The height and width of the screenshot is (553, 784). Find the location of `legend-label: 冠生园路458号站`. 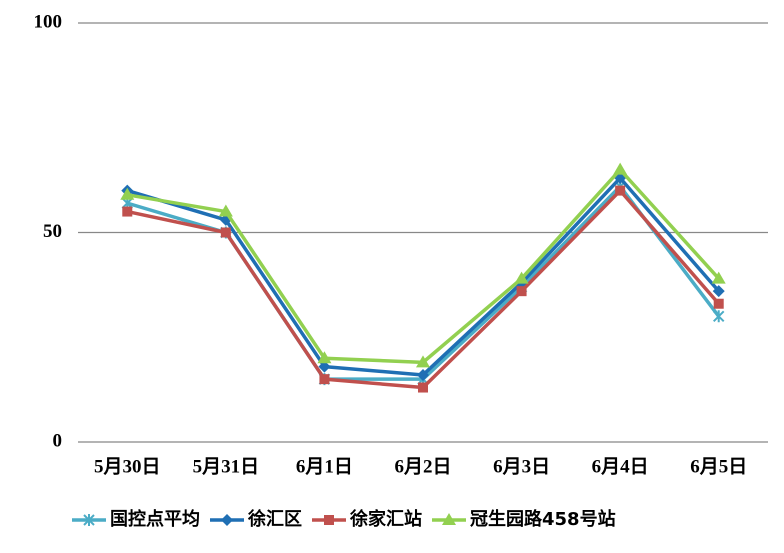

legend-label: 冠生园路458号站 is located at coordinates (543, 519).